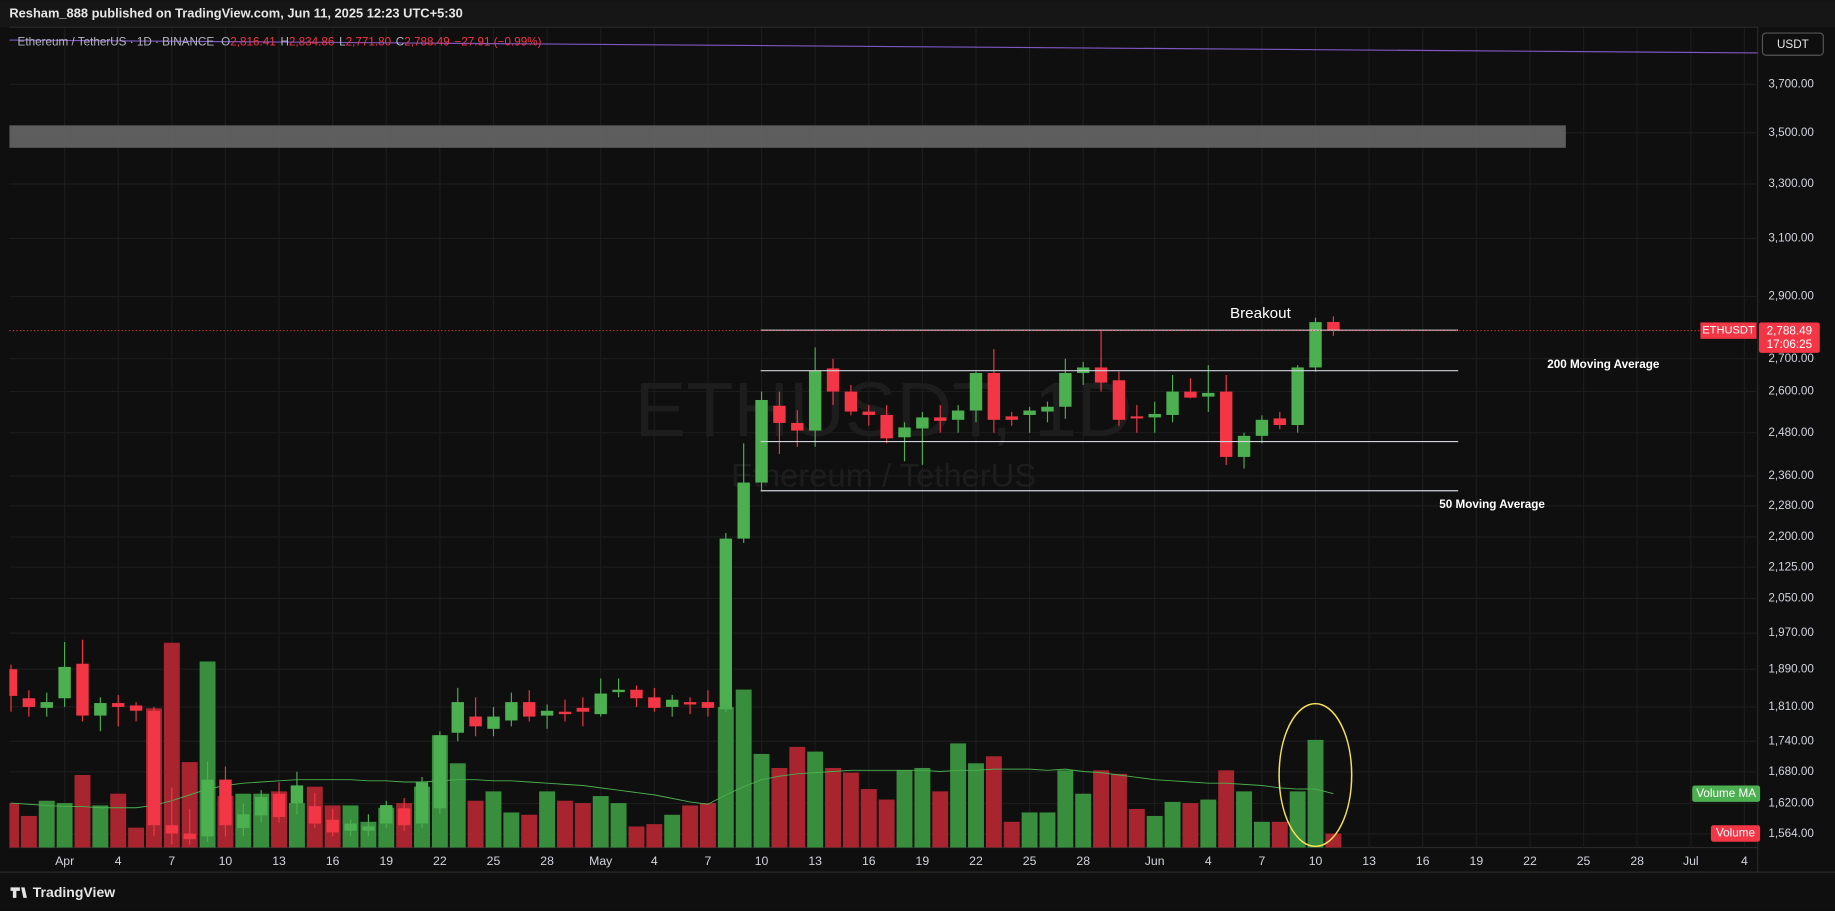 The height and width of the screenshot is (911, 1835). I want to click on level-label: 200 Moving Average, so click(1603, 364).